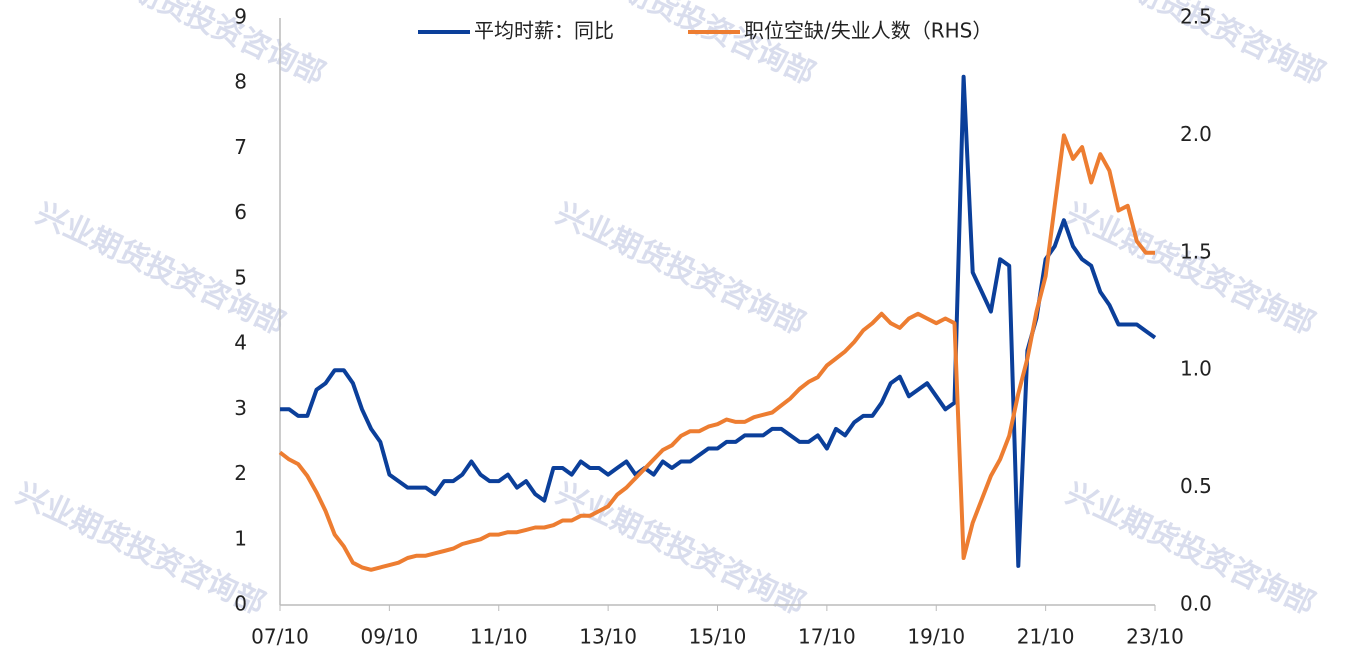 The image size is (1352, 657). Describe the element at coordinates (240, 473) in the screenshot. I see `y-tick-label: 2` at that location.